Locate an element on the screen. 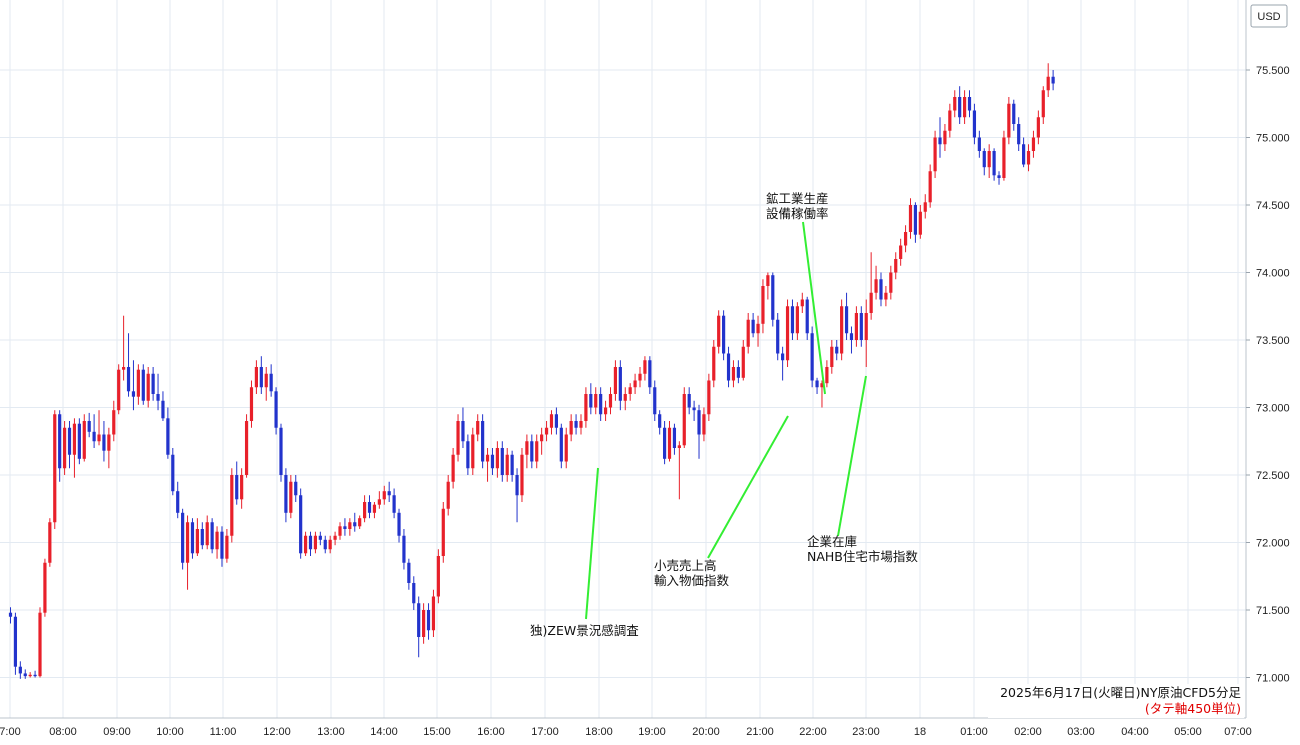 This screenshot has height=745, width=1300. annotation-label: 小売売上高 is located at coordinates (685, 565).